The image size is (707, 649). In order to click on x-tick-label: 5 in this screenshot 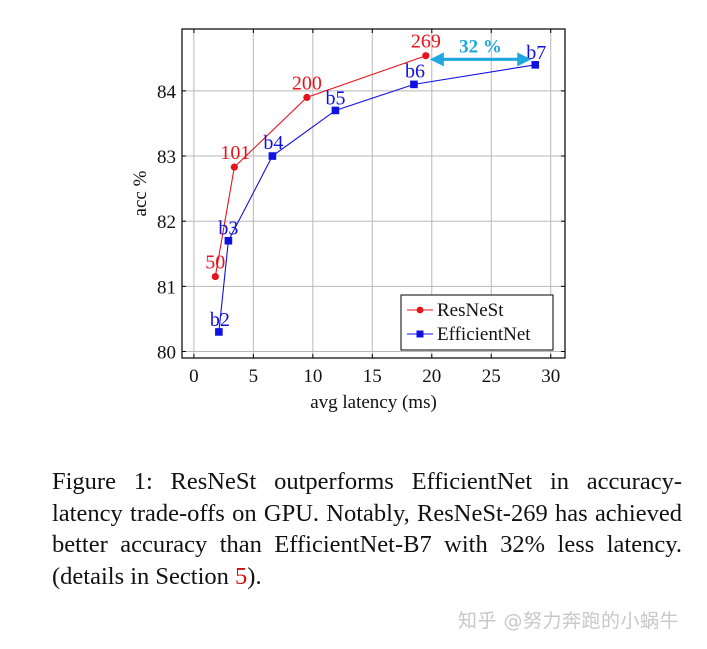, I will do `click(254, 376)`.